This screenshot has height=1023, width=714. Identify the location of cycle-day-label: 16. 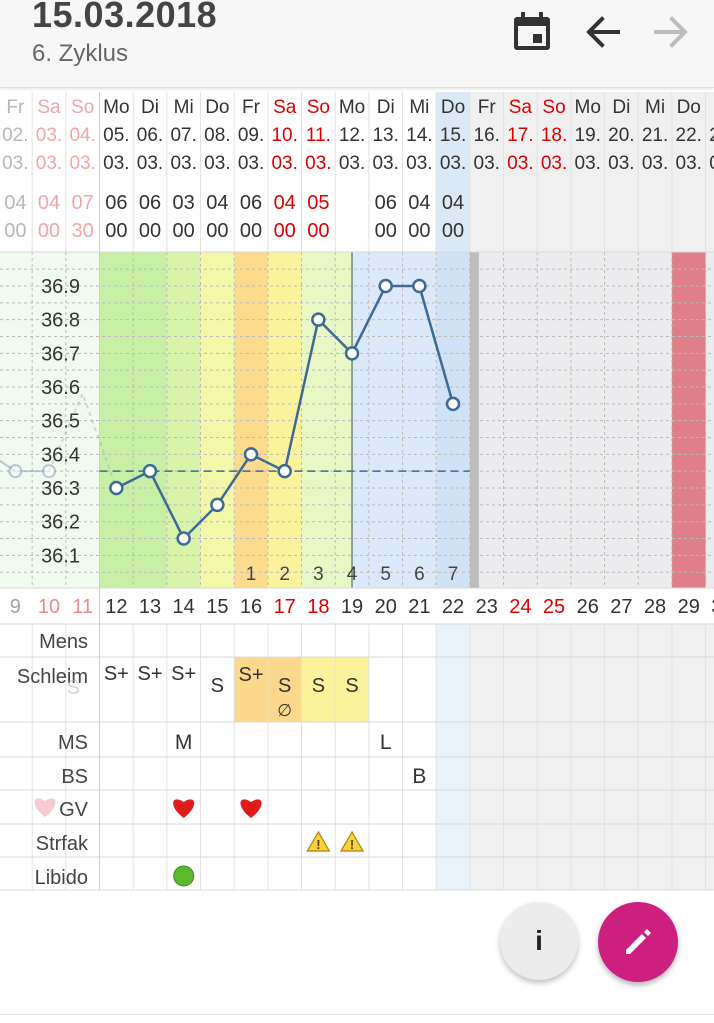
(251, 607).